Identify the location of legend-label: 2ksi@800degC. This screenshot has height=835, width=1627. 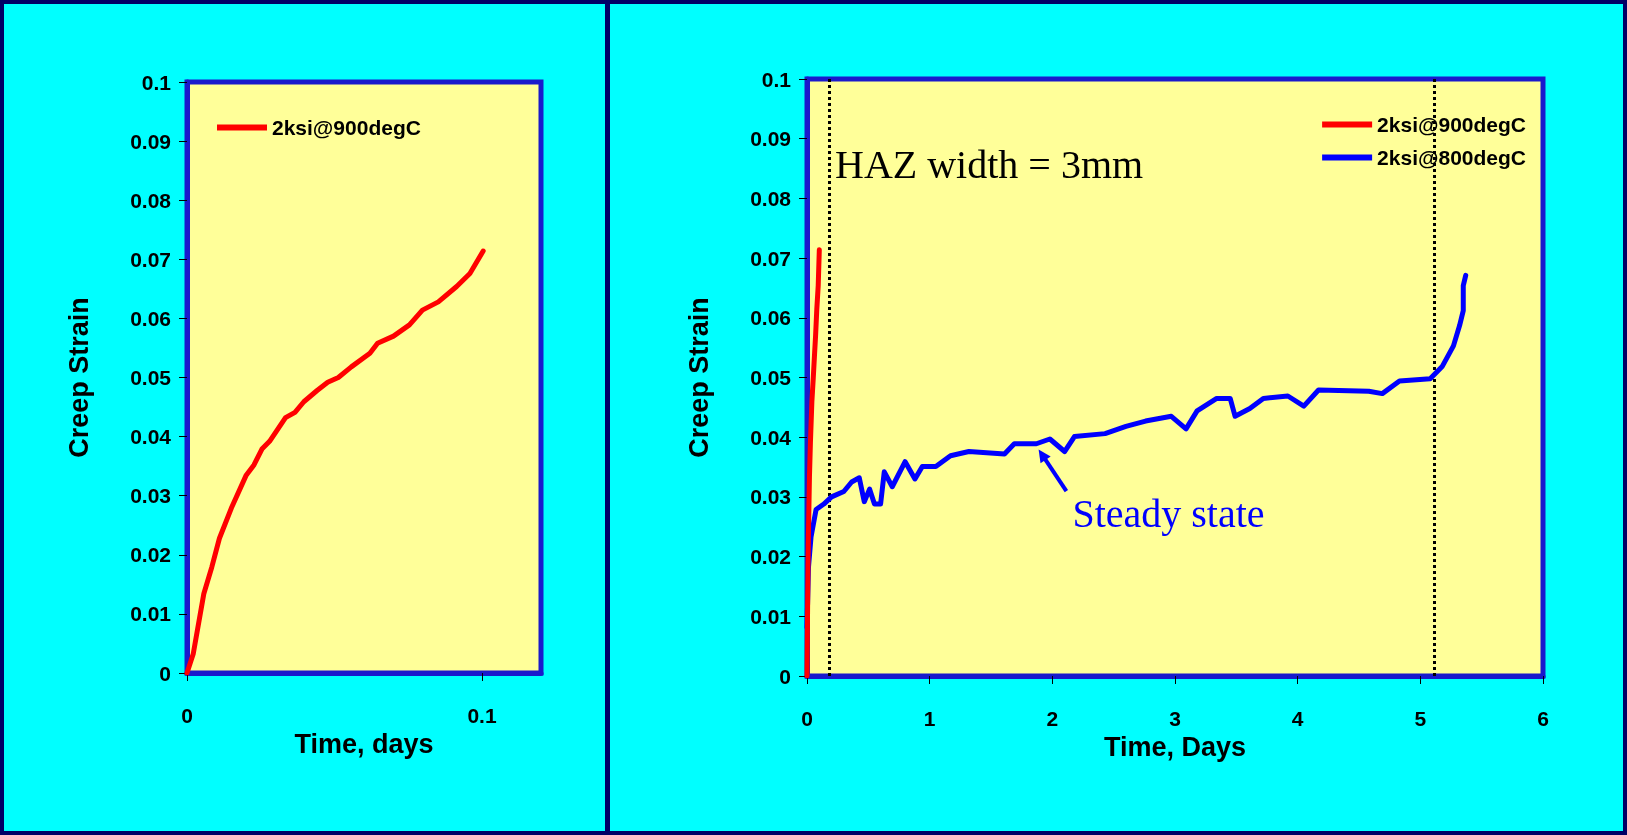
(1451, 157).